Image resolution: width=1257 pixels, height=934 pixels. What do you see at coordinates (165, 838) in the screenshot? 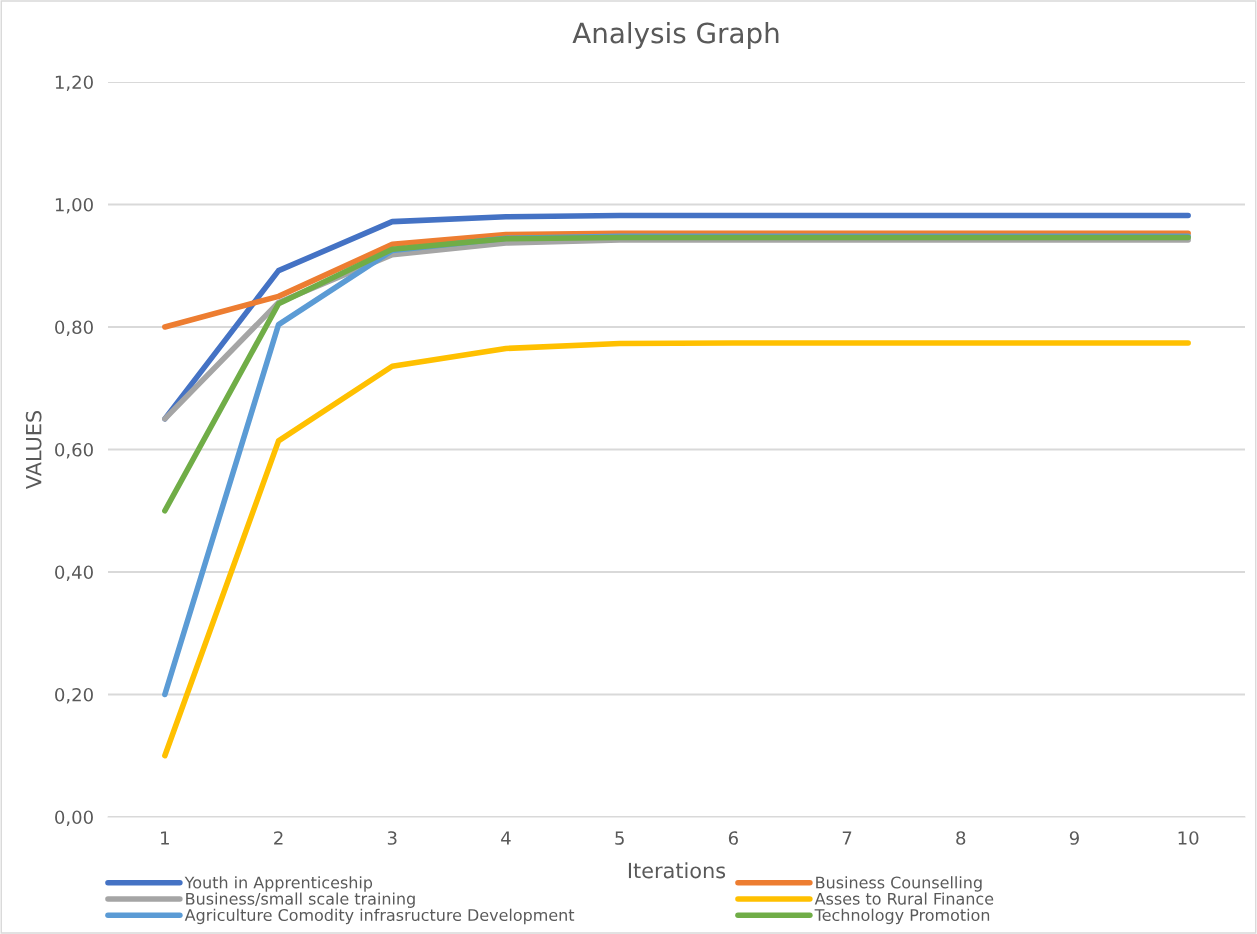
I see `x-tick-label: 1` at bounding box center [165, 838].